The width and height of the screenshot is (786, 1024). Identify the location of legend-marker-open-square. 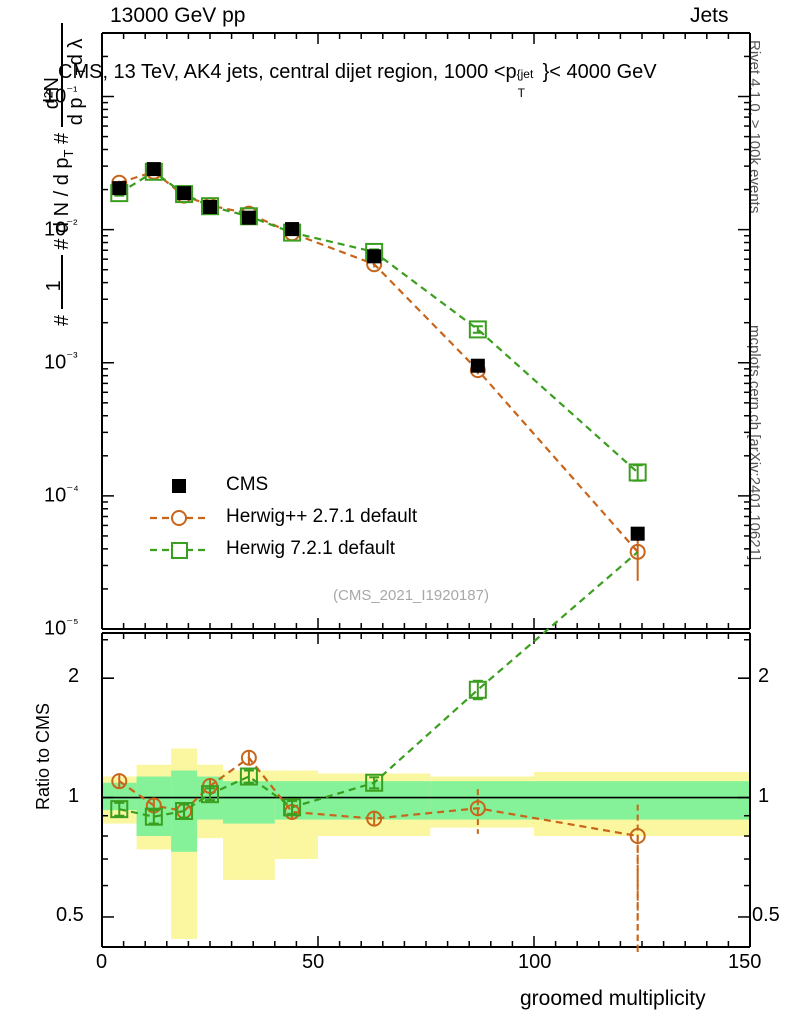
(179, 550).